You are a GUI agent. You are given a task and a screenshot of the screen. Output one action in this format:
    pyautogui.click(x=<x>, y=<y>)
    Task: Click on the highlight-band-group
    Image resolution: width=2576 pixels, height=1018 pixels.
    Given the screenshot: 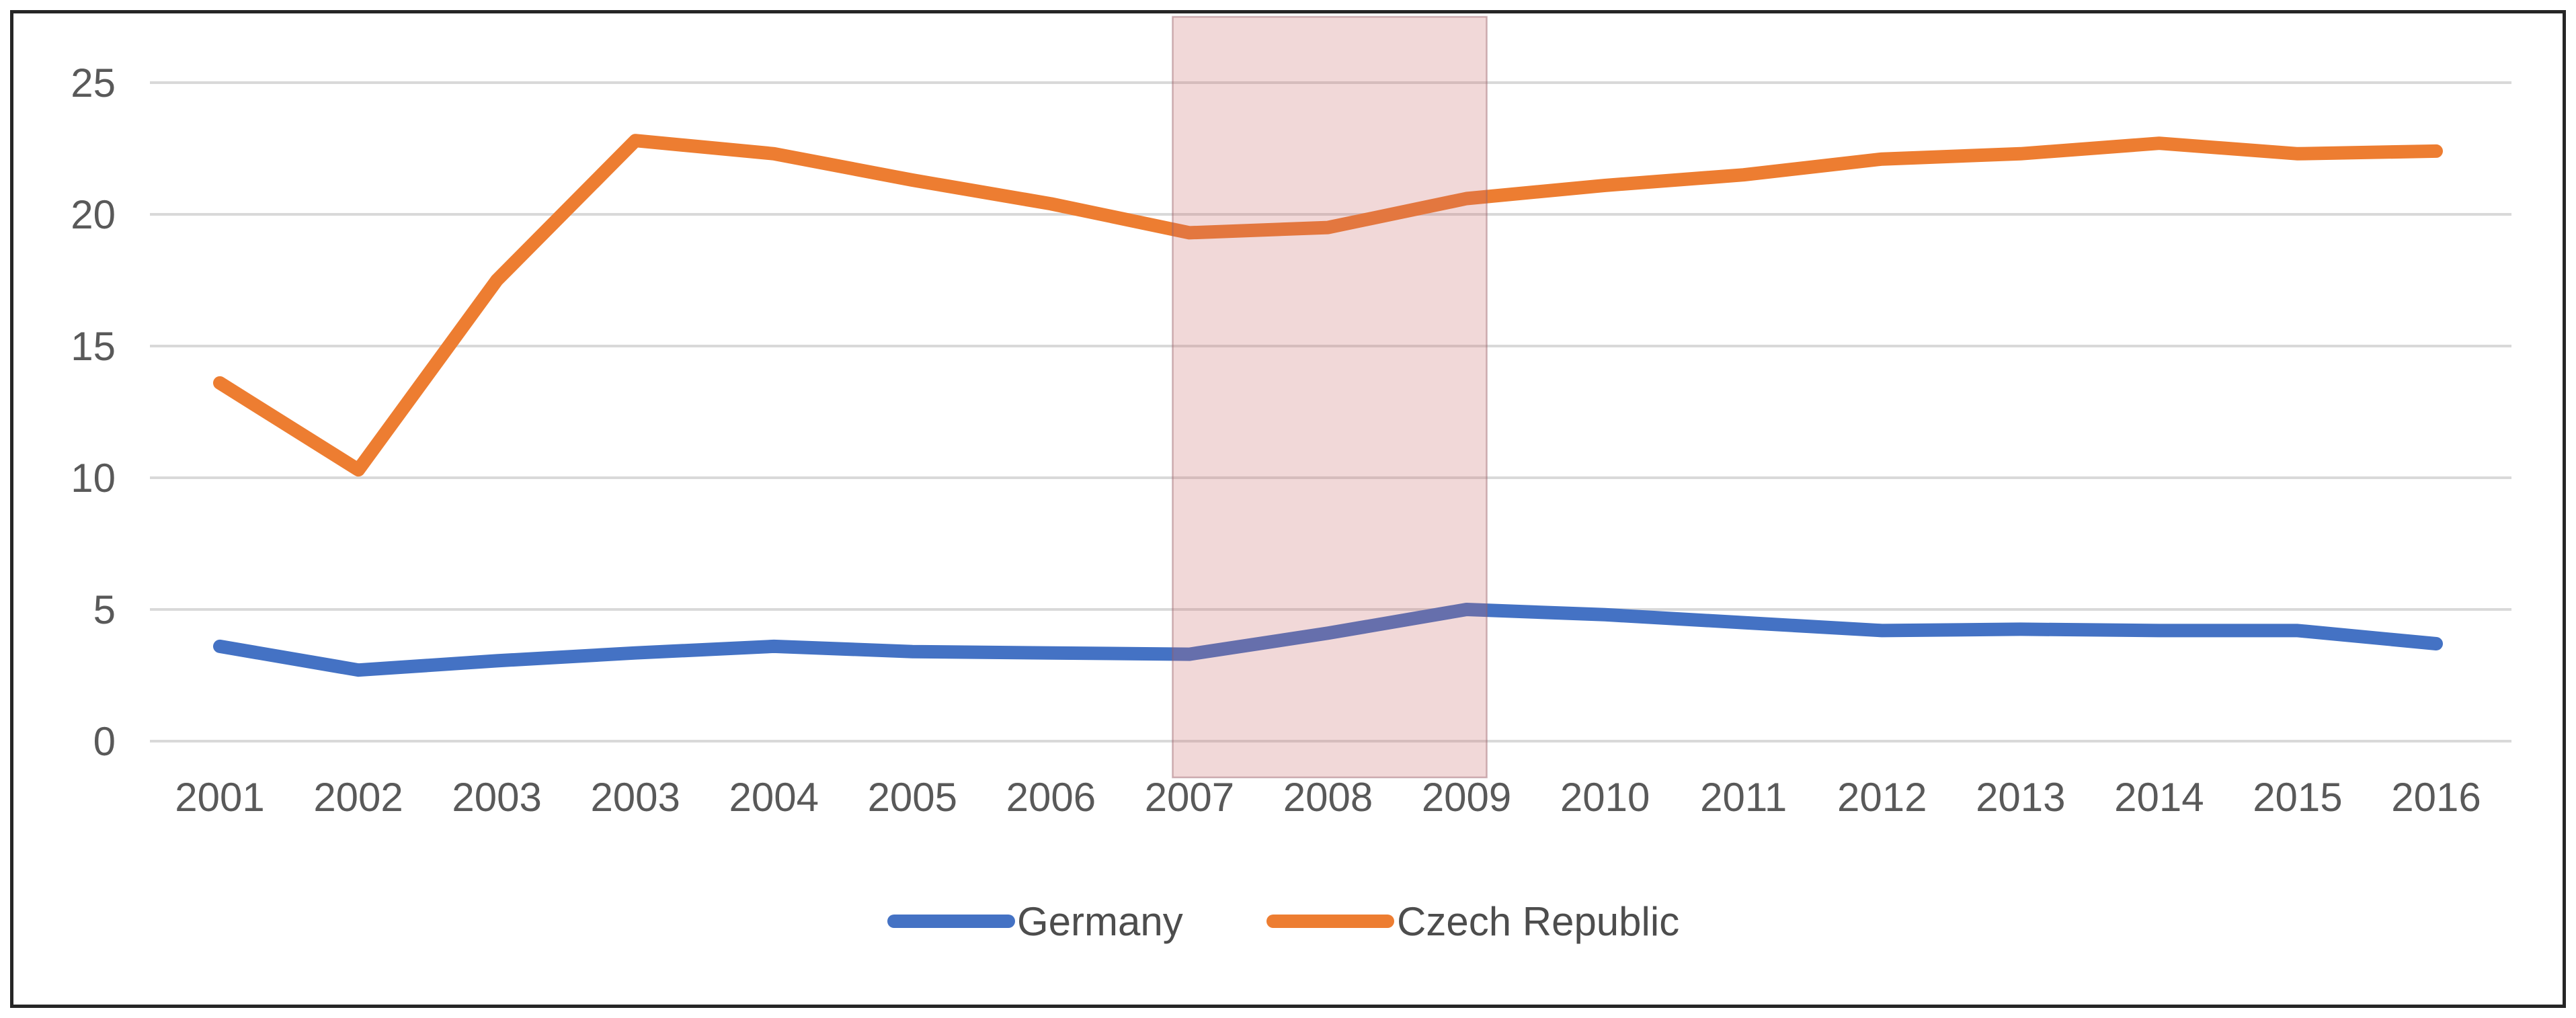 What is the action you would take?
    pyautogui.click(x=1330, y=397)
    